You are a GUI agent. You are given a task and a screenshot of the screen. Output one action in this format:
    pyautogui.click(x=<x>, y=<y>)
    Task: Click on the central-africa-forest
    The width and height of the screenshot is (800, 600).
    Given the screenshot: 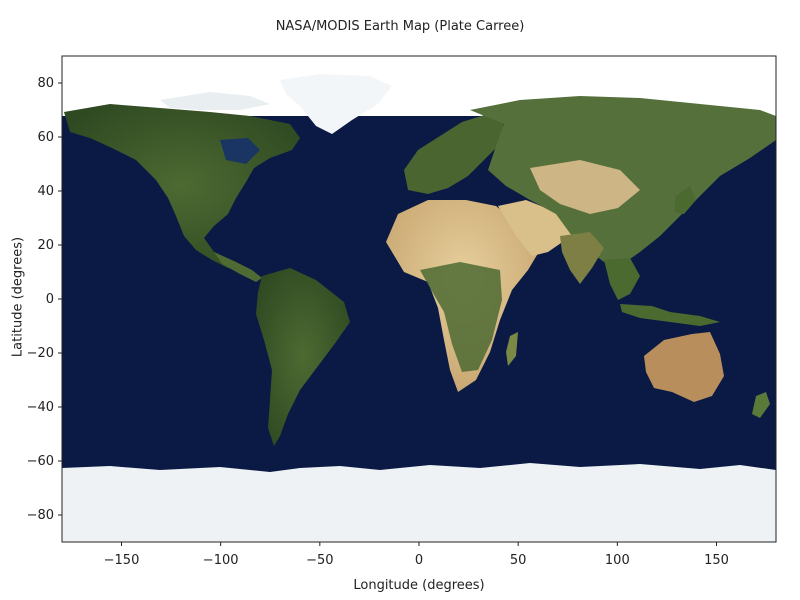 What is the action you would take?
    pyautogui.click(x=461, y=317)
    